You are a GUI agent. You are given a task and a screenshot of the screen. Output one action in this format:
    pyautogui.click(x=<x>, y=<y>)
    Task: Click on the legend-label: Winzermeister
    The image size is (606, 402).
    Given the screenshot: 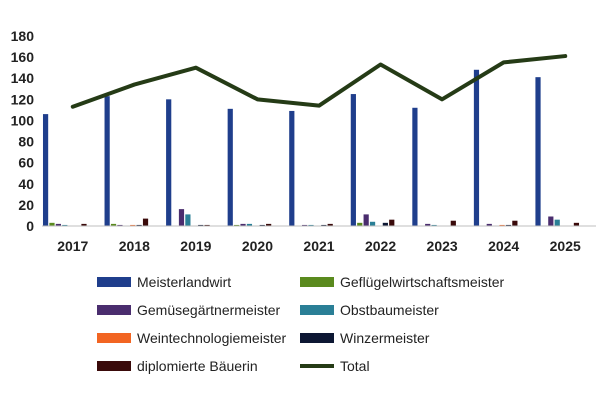 What is the action you would take?
    pyautogui.click(x=385, y=338)
    